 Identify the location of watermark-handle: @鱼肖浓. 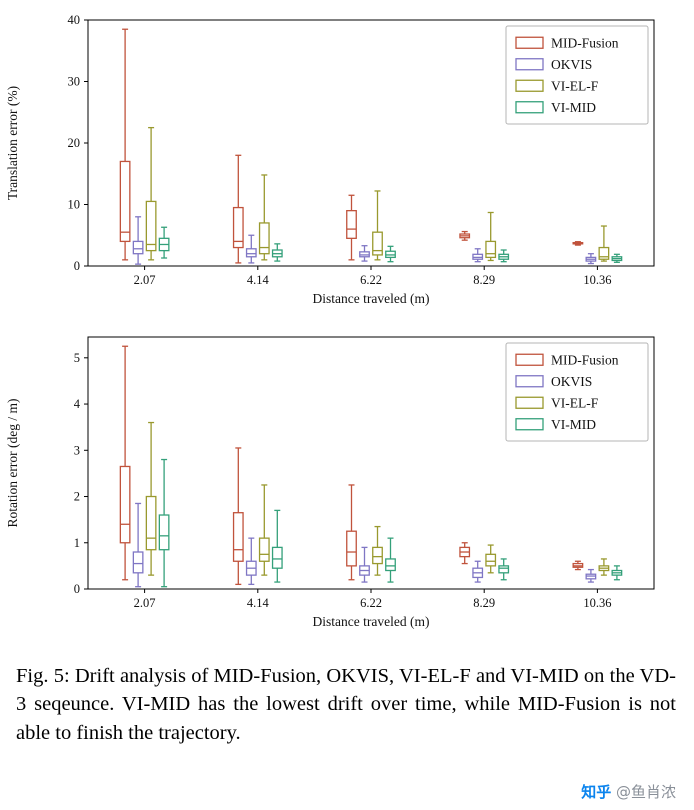
(645, 792).